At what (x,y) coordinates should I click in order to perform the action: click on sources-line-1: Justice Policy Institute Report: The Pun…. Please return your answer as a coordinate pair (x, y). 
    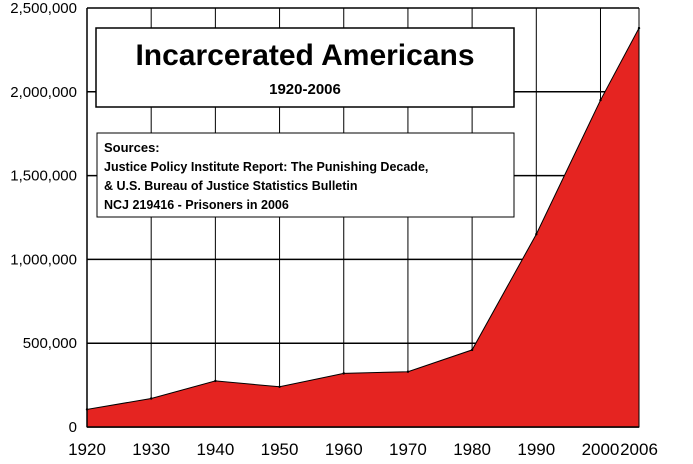
    Looking at the image, I should click on (266, 167).